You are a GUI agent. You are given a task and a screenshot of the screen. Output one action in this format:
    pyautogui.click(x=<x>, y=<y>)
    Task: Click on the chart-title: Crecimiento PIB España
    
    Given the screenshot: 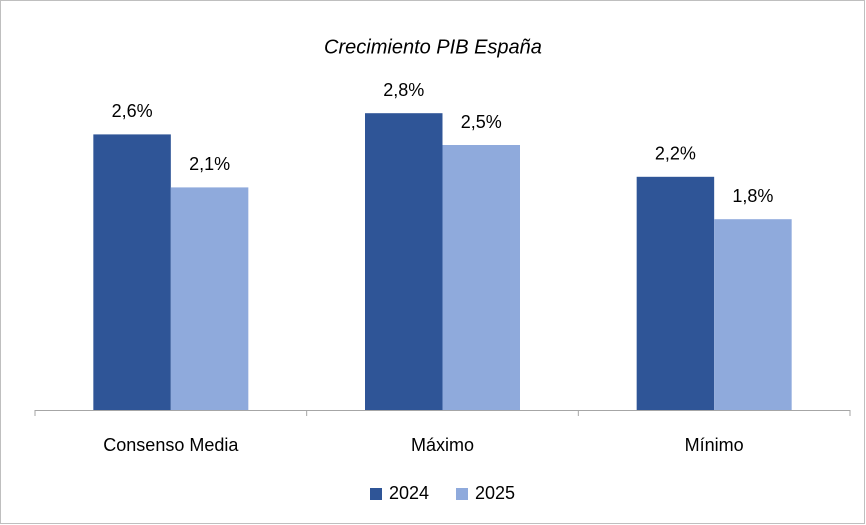 What is the action you would take?
    pyautogui.click(x=433, y=47)
    